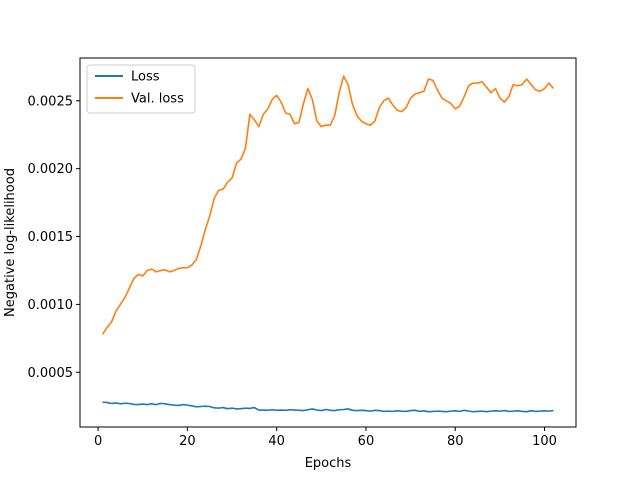 The height and width of the screenshot is (480, 640). Describe the element at coordinates (51, 169) in the screenshot. I see `y-tick-label: 0.0020` at that location.